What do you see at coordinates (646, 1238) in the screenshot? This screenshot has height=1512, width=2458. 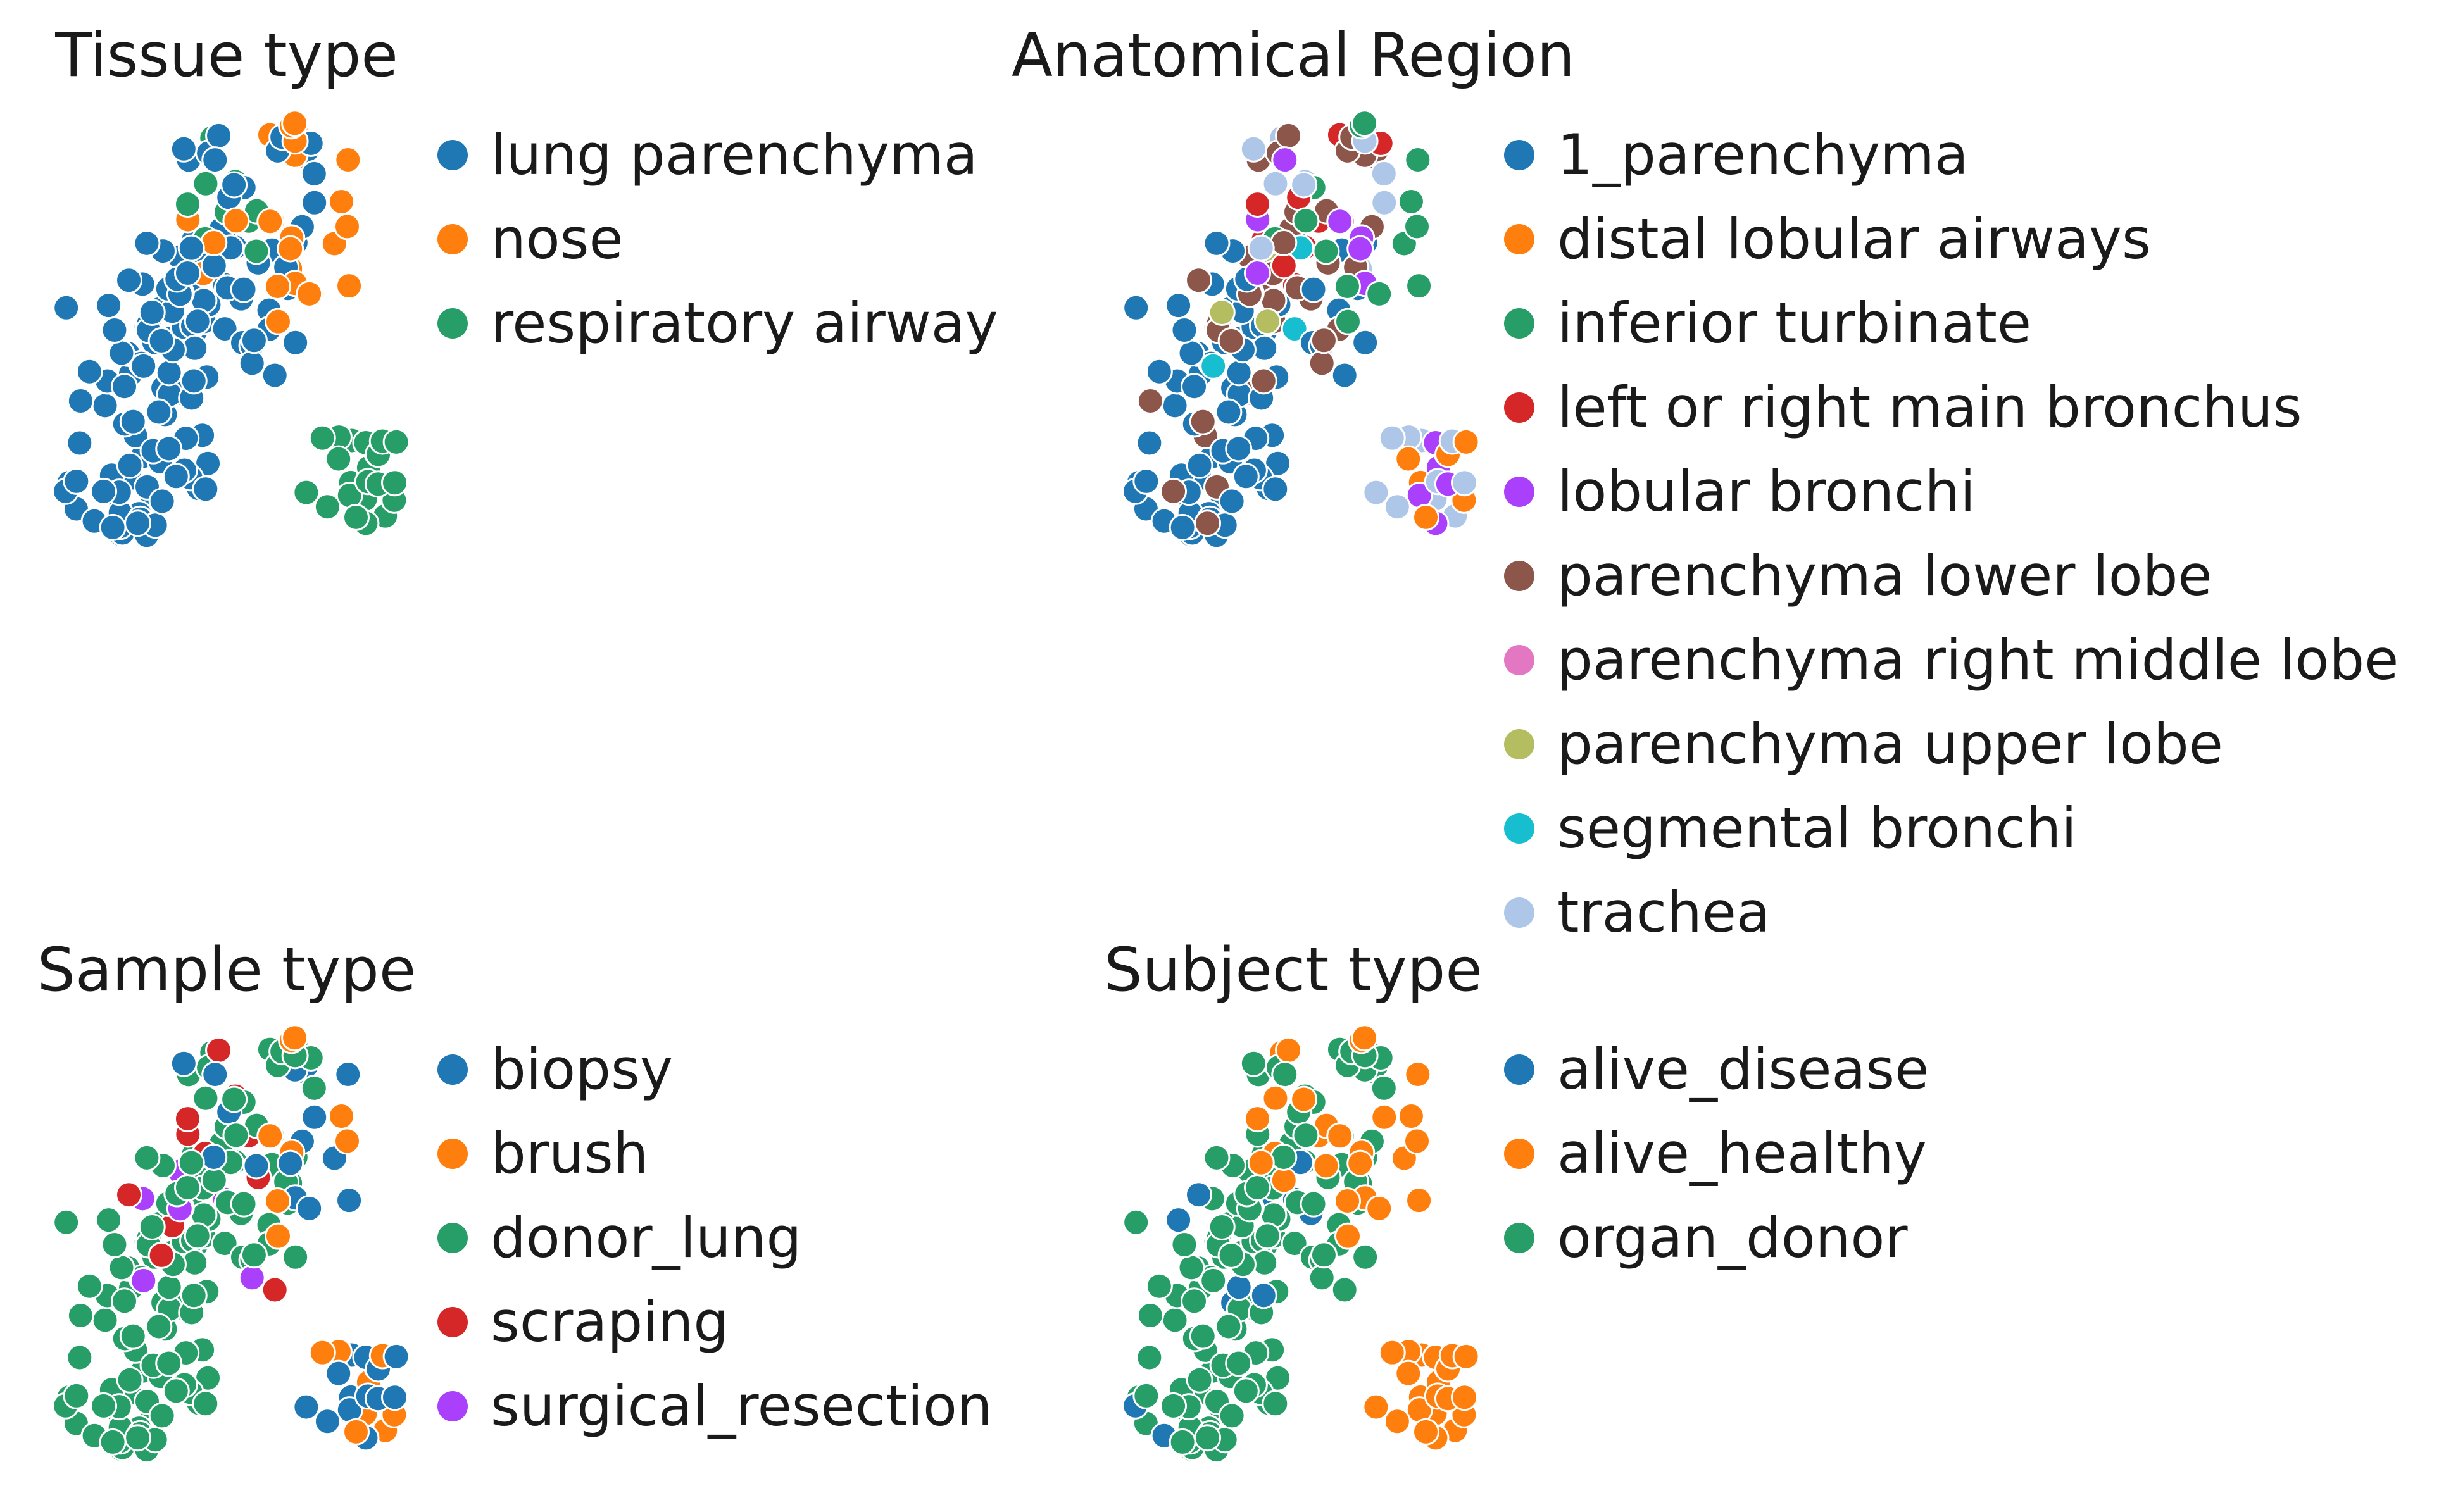 I see `legend-label: donor_lung` at bounding box center [646, 1238].